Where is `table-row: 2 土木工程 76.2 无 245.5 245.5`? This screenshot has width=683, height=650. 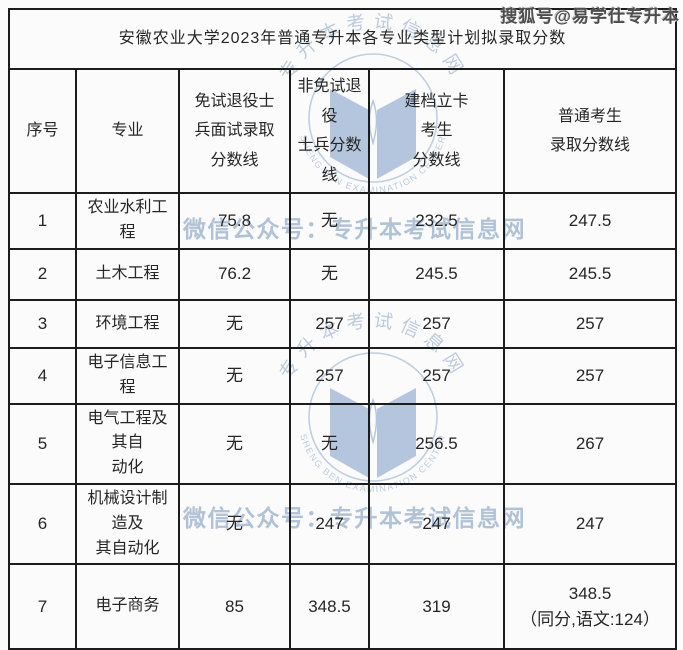
table-row: 2 土木工程 76.2 无 245.5 245.5 is located at coordinates (343, 274).